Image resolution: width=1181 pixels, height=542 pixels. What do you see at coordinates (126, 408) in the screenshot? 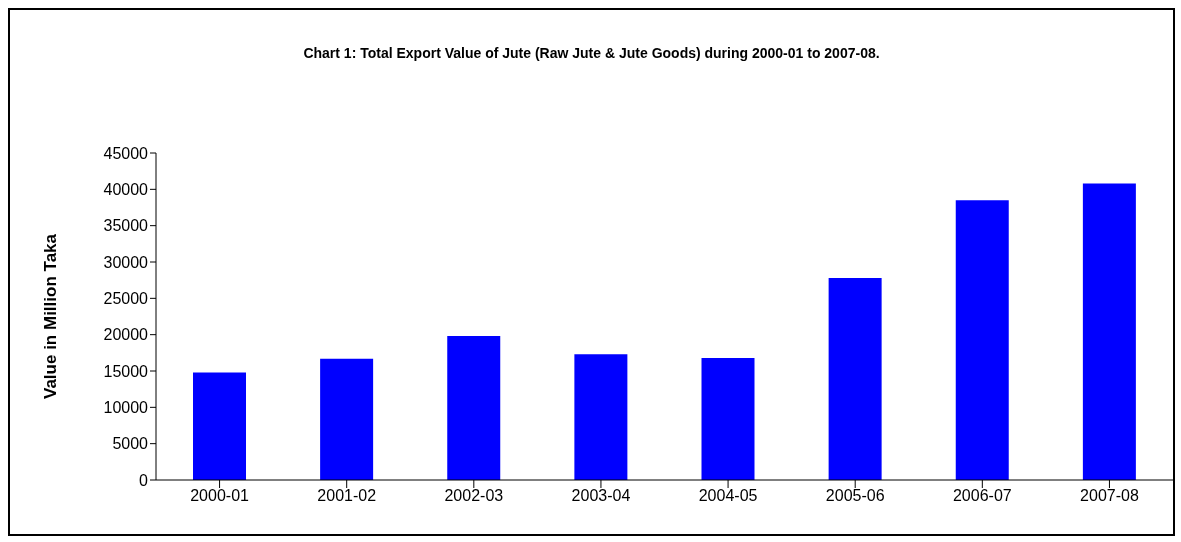
I see `y-tick-label: 10000` at bounding box center [126, 408].